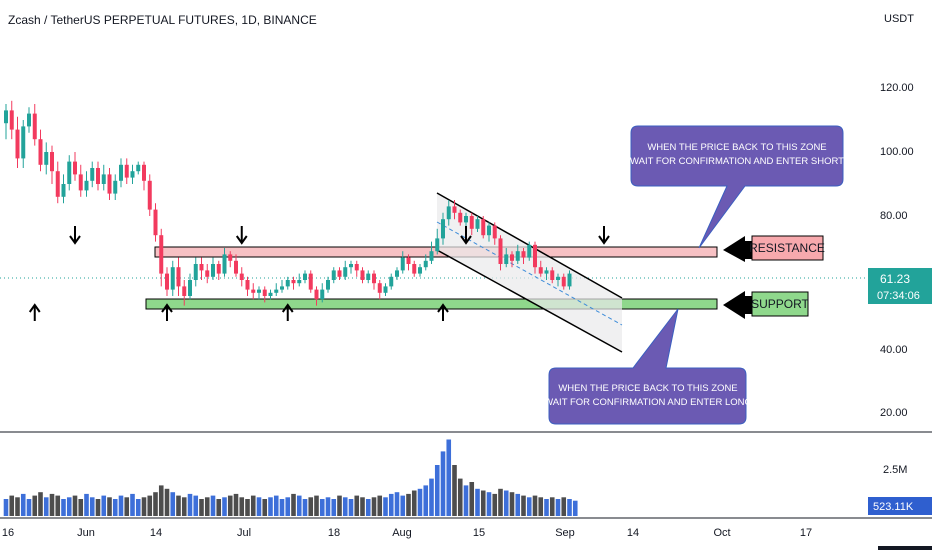 The width and height of the screenshot is (932, 550). Describe the element at coordinates (647, 388) in the screenshot. I see `long-note-line: WHEN THE PRICE BACK TO THIS ZONE` at that location.